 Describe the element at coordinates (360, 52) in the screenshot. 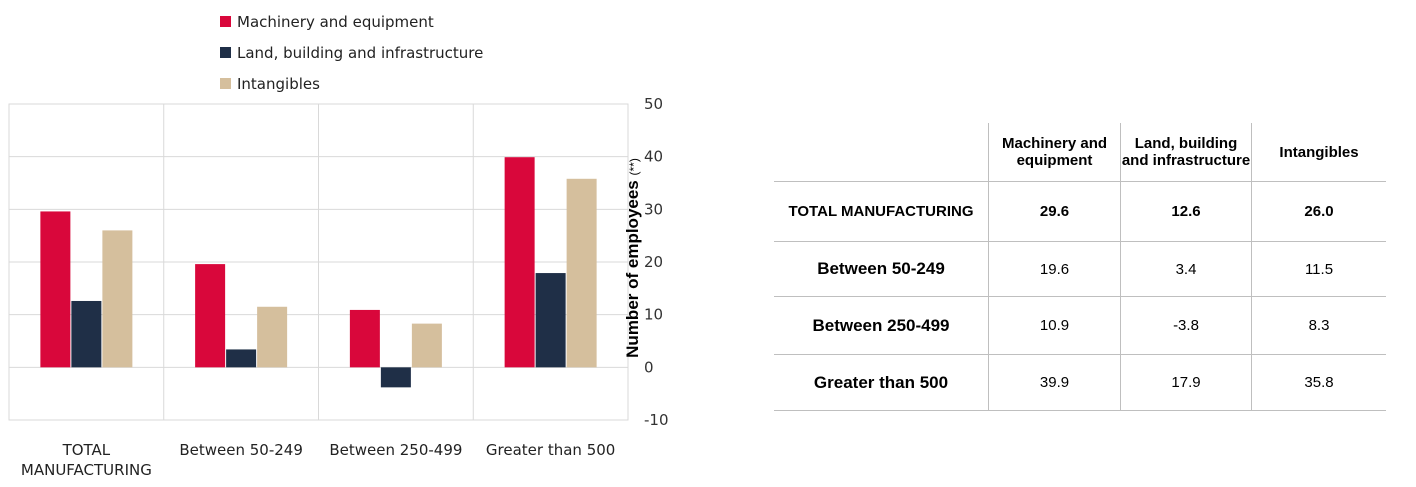

I see `legend-label-land: Land, building and infrastructure` at that location.